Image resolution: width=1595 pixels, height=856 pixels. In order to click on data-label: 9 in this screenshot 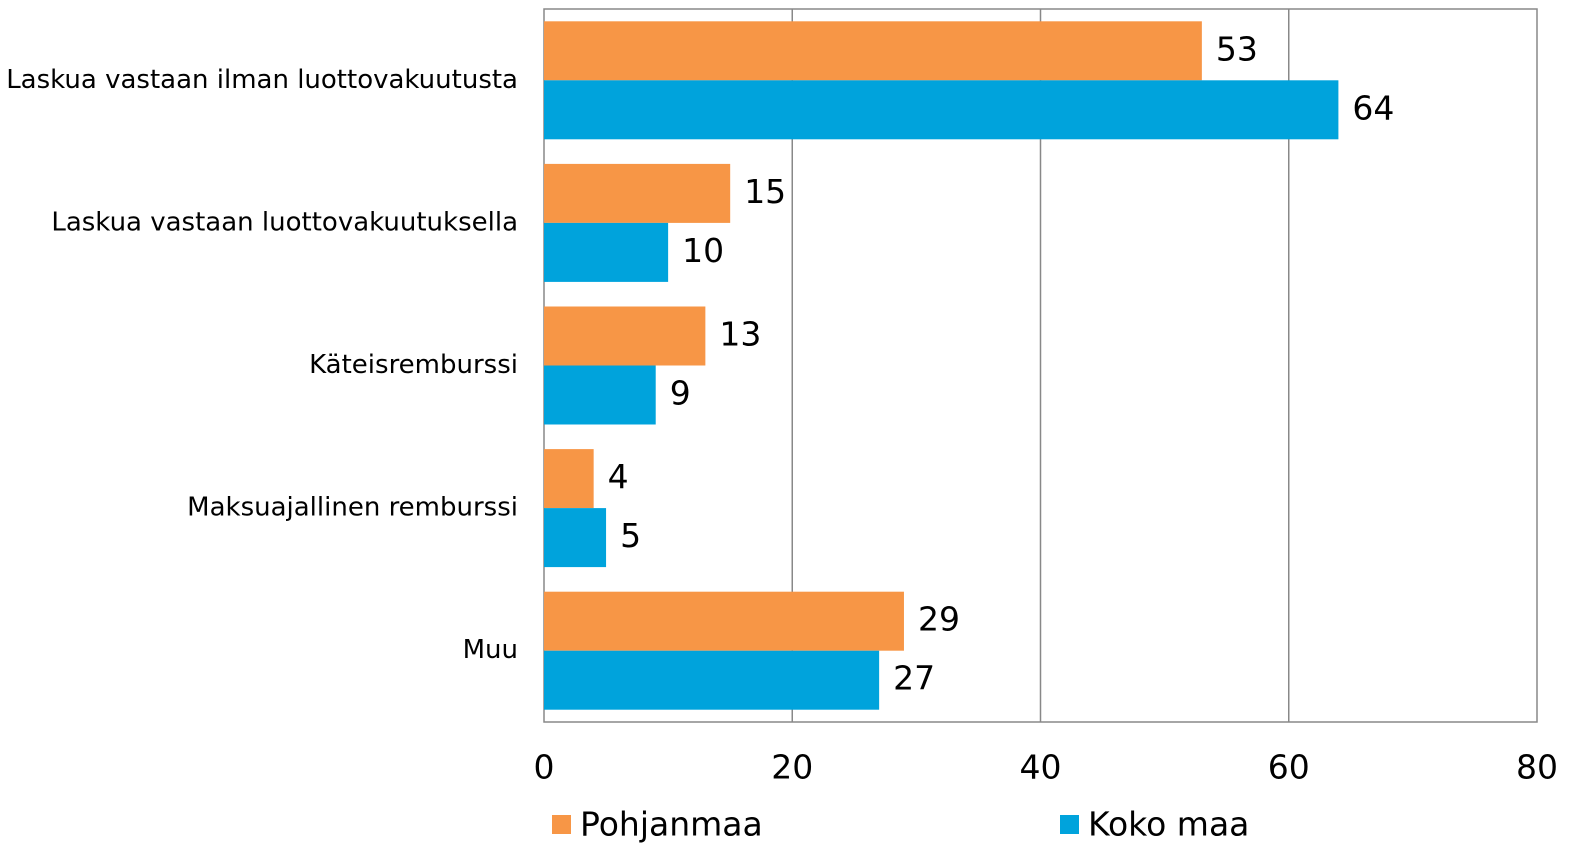, I will do `click(680, 393)`.